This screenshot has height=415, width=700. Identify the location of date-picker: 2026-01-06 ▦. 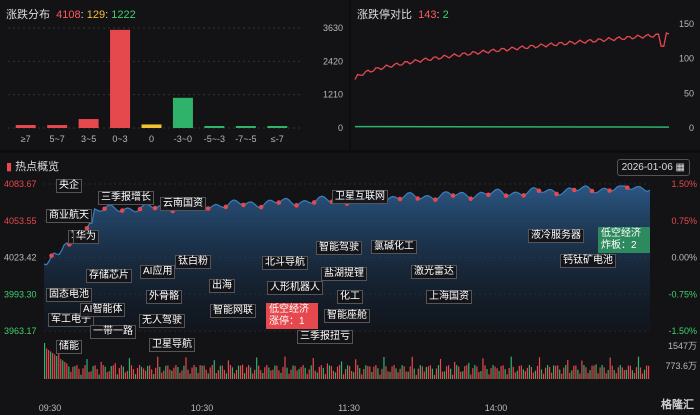
(653, 167).